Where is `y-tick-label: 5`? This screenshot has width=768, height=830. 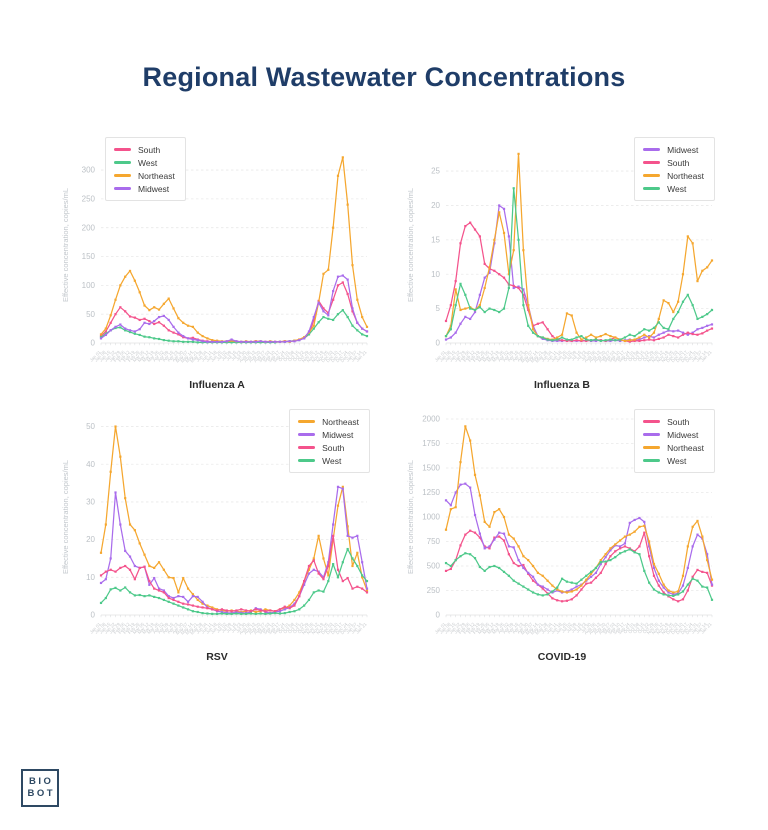 y-tick-label: 5 is located at coordinates (438, 308).